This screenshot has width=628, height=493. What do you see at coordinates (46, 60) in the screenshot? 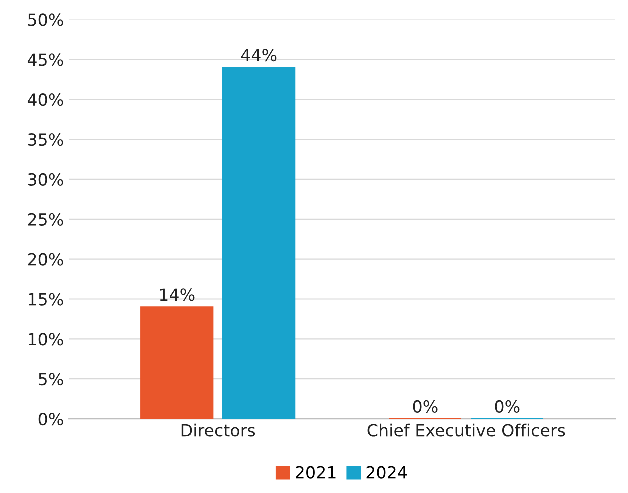
I see `y-tick-label: 45%` at bounding box center [46, 60].